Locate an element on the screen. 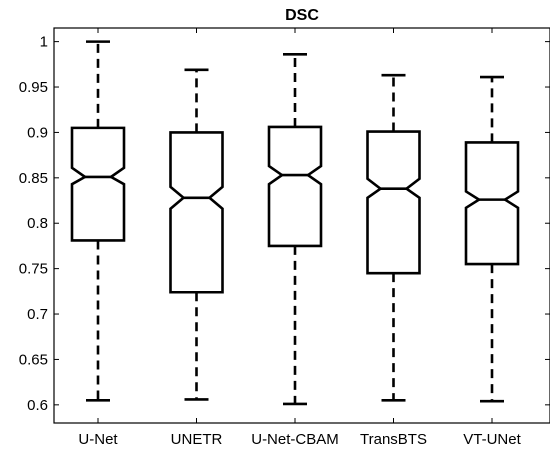  box-vt-unet is located at coordinates (492, 239).